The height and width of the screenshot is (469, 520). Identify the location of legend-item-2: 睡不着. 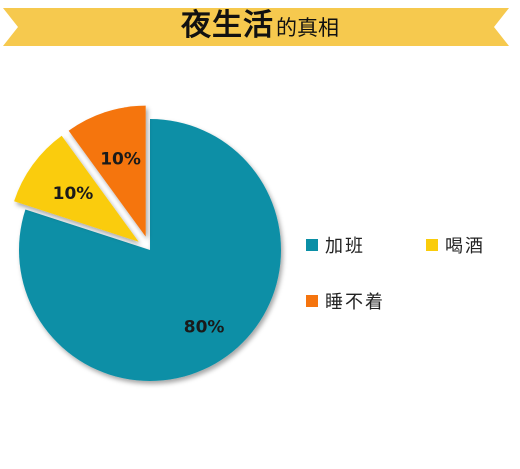
(345, 301).